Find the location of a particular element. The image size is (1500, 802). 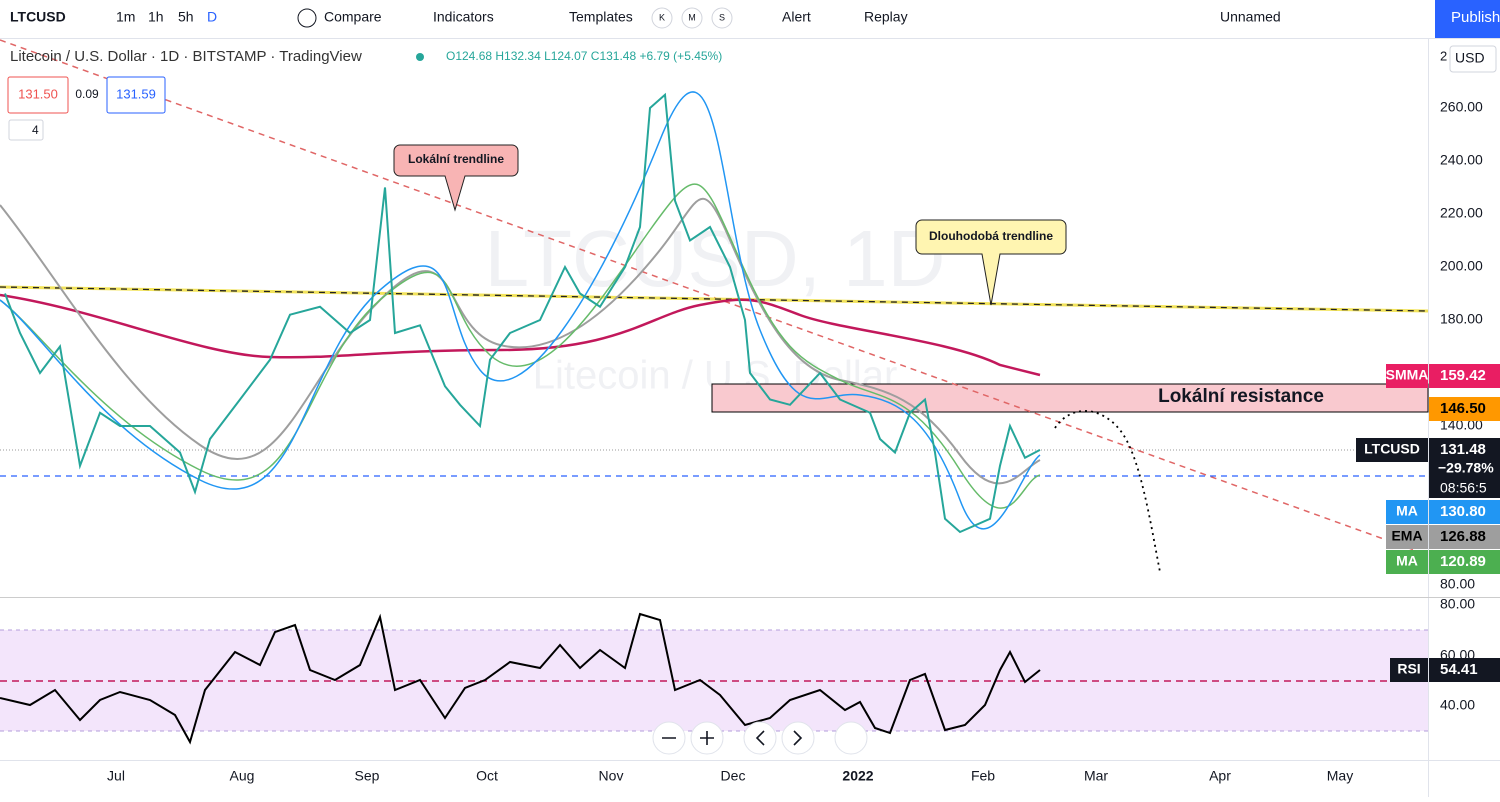

price-label: 126.88 is located at coordinates (1463, 536).